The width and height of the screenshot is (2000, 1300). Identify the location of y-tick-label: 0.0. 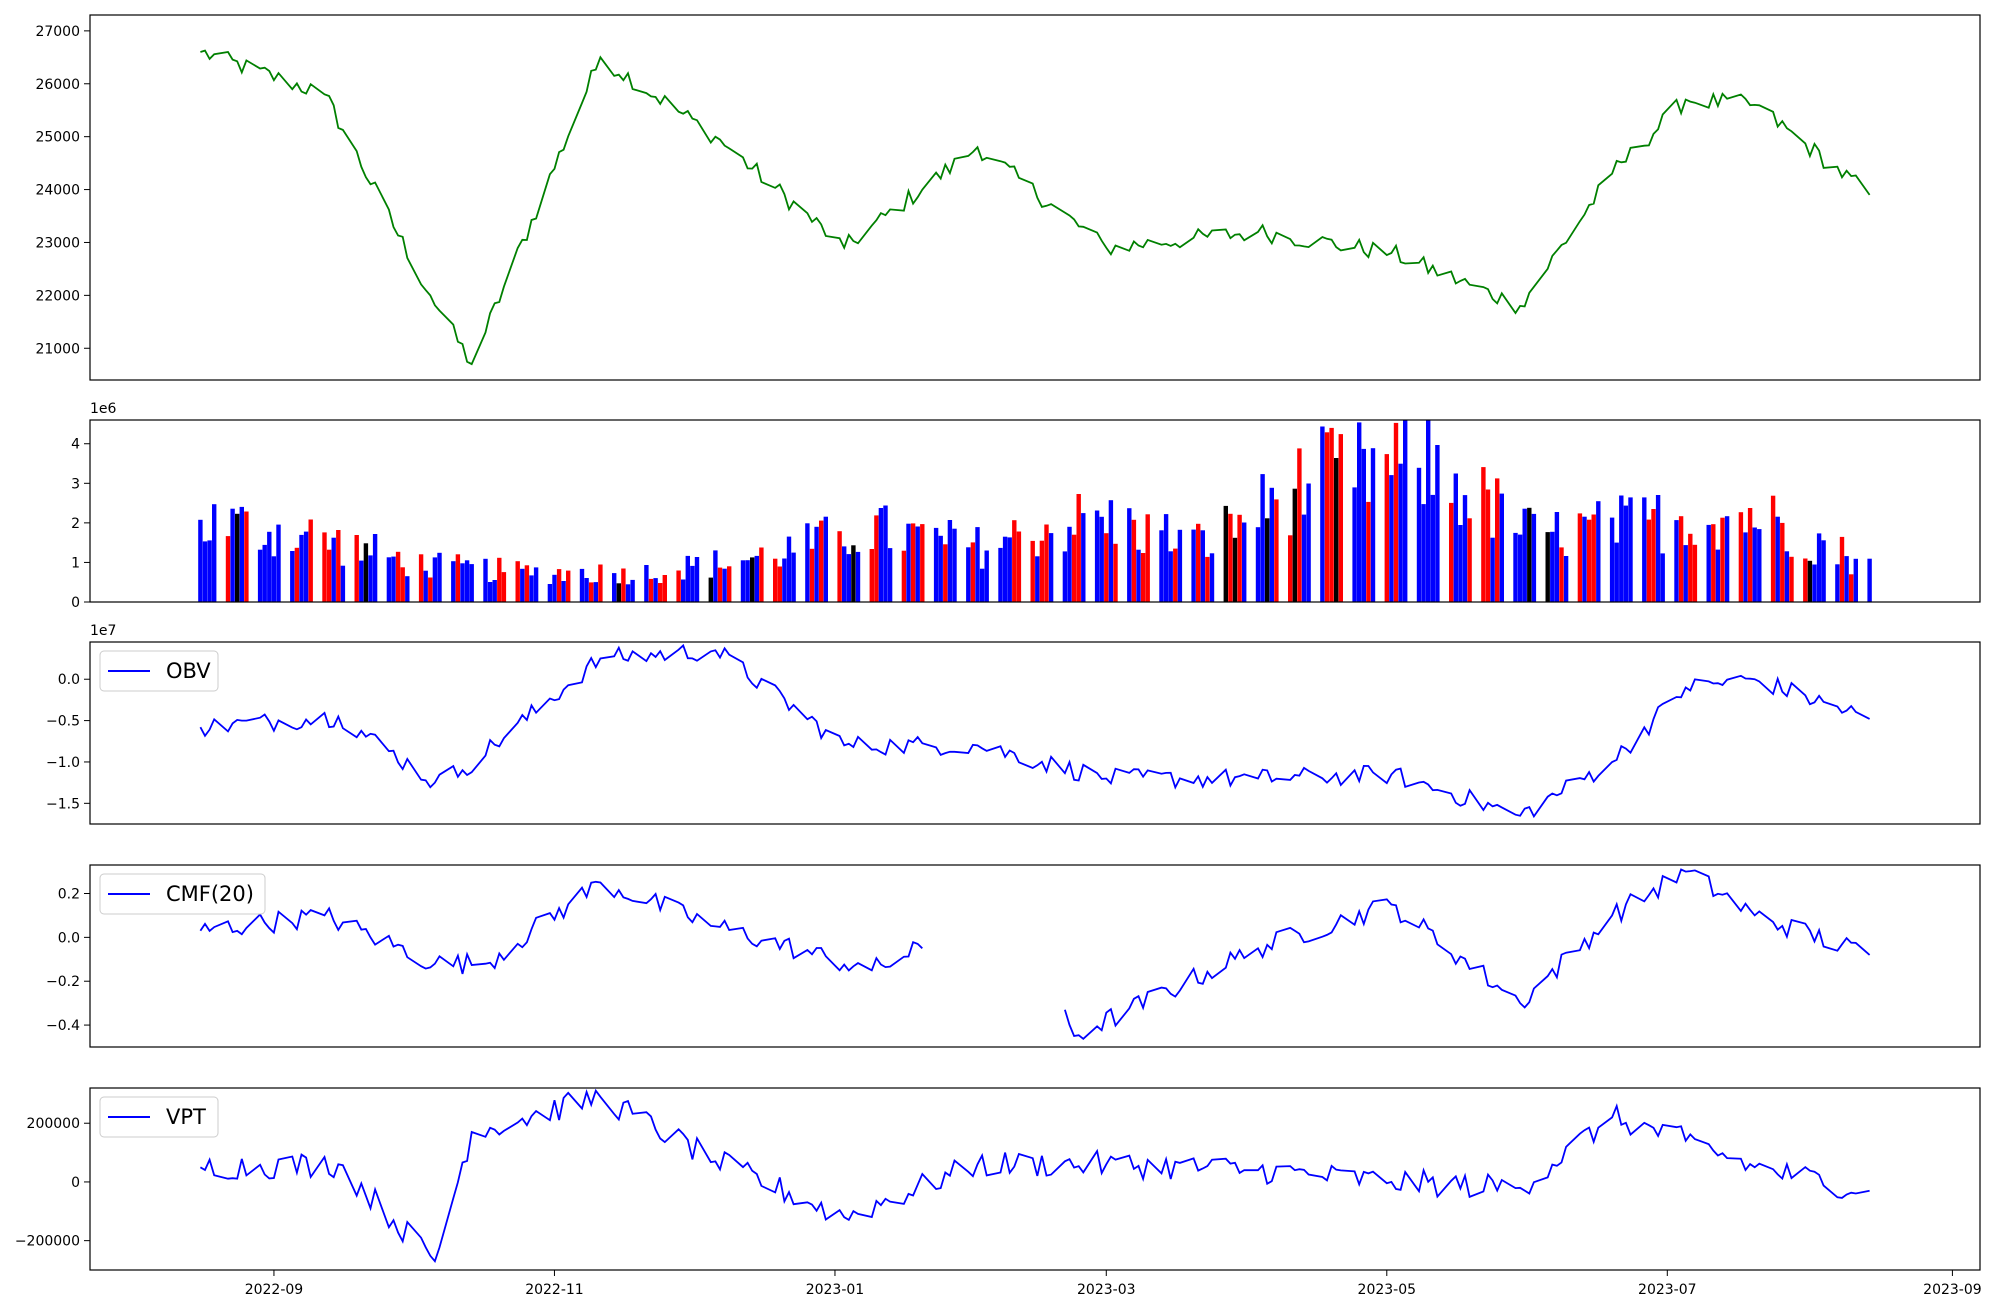
(69, 680).